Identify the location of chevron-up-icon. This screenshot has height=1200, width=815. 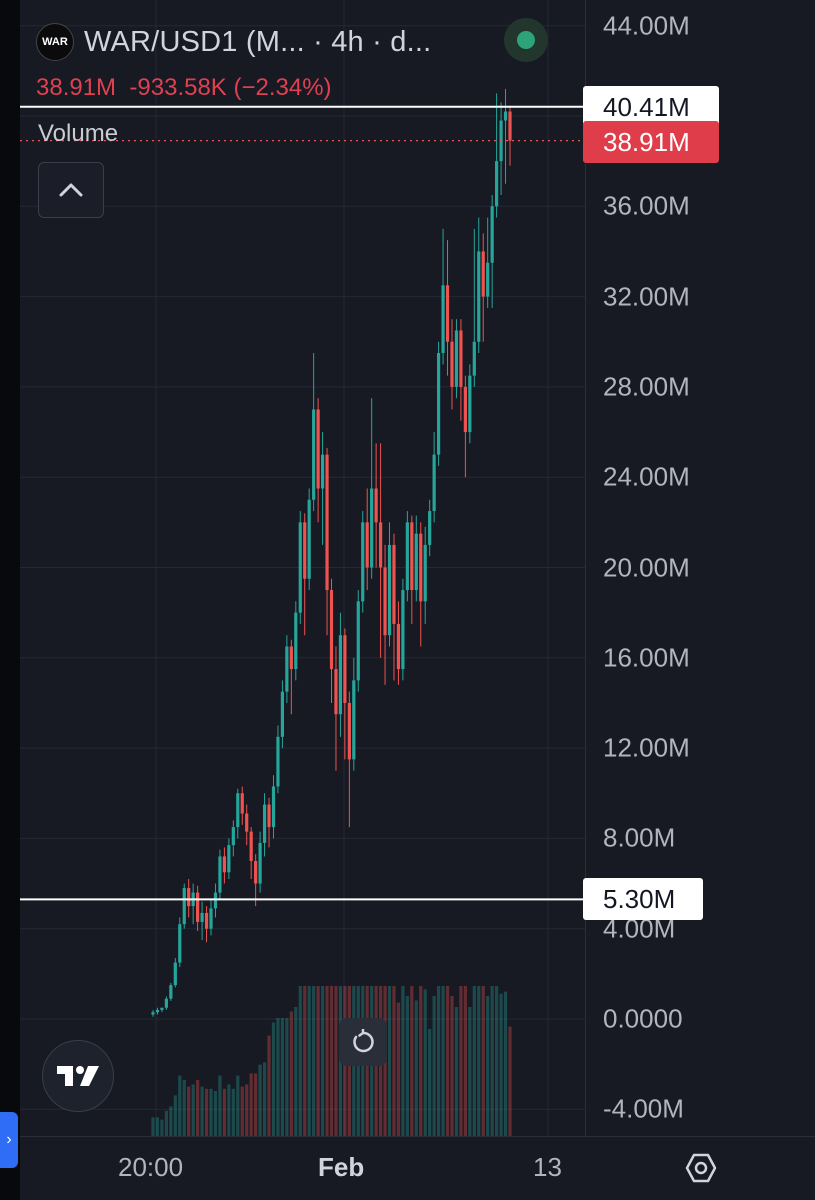
(71, 190).